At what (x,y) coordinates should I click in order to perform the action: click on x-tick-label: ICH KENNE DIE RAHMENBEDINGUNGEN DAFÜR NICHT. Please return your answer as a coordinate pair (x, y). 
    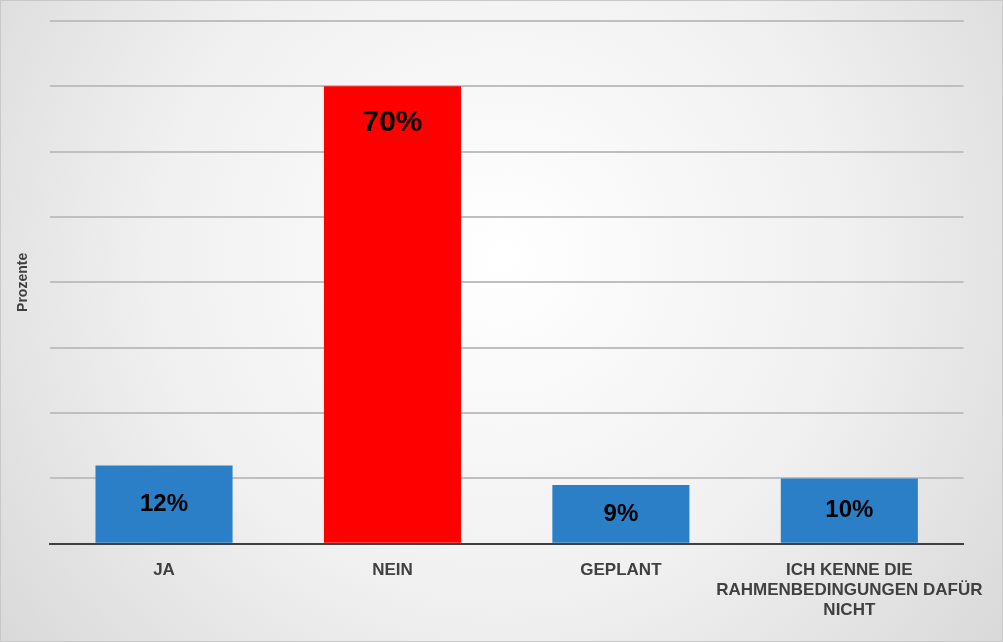
    Looking at the image, I should click on (849, 589).